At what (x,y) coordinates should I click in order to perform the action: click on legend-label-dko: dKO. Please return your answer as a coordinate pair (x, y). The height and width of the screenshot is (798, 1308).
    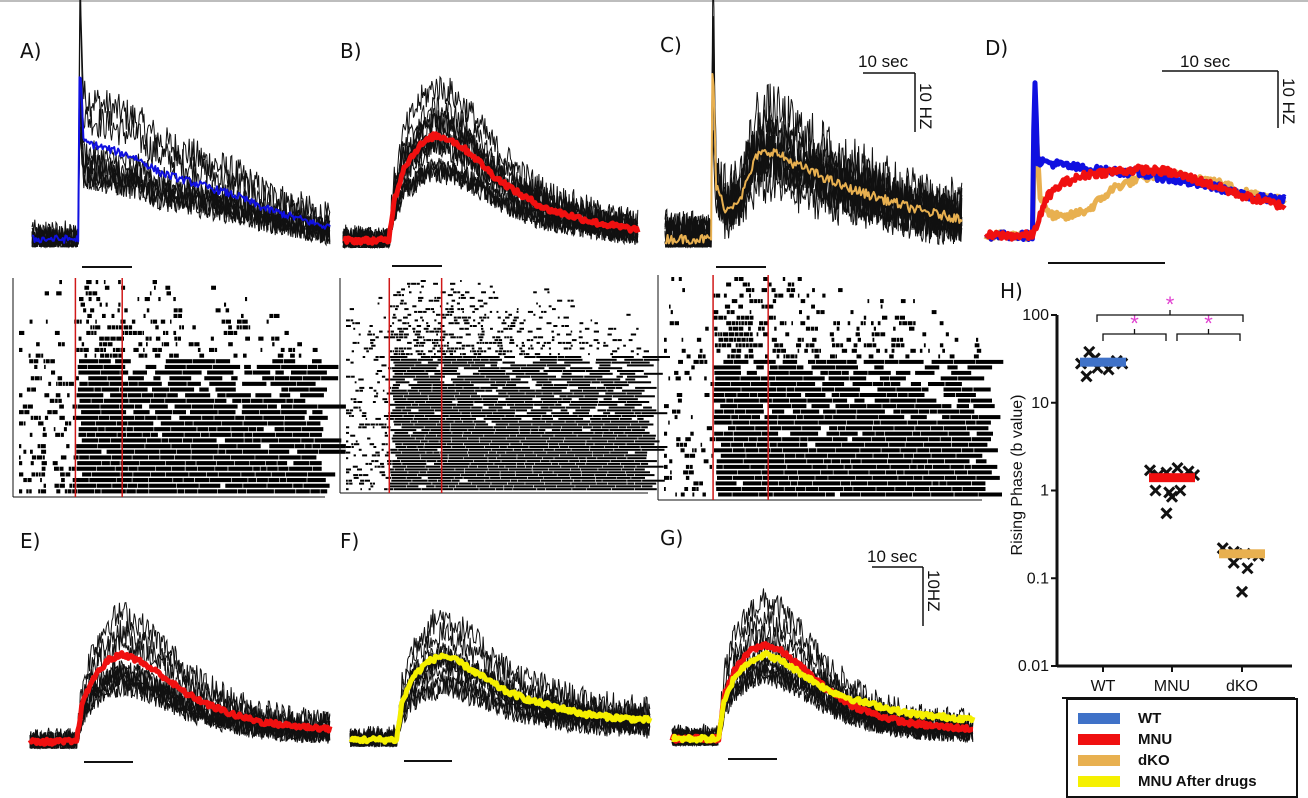
    Looking at the image, I should click on (1154, 760).